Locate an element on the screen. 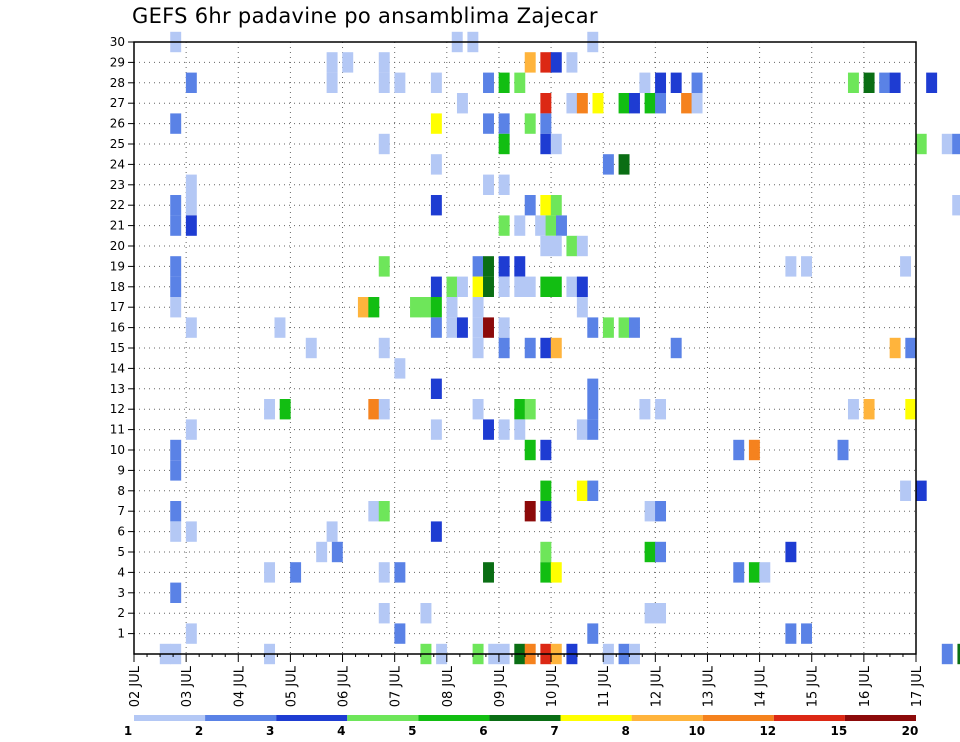 The width and height of the screenshot is (960, 742). x-tick-label: 06 JUL is located at coordinates (344, 686).